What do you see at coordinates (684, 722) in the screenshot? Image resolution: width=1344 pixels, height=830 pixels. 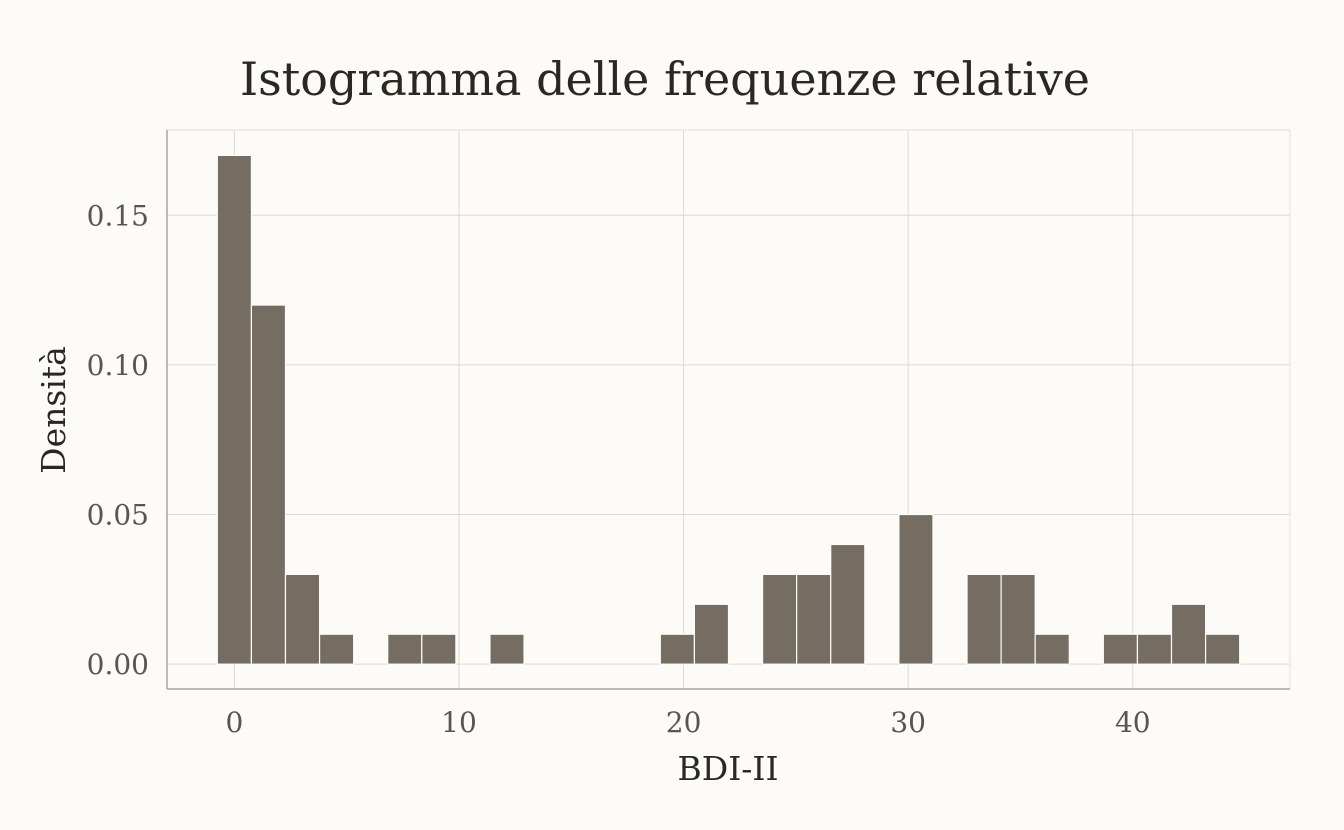 I see `x-tick-label-2: 20` at bounding box center [684, 722].